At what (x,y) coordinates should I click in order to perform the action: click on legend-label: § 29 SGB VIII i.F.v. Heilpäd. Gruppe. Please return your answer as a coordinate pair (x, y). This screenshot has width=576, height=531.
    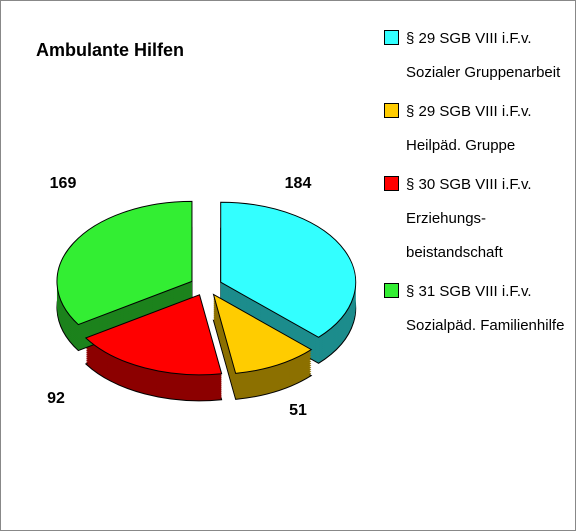
    Looking at the image, I should click on (469, 128).